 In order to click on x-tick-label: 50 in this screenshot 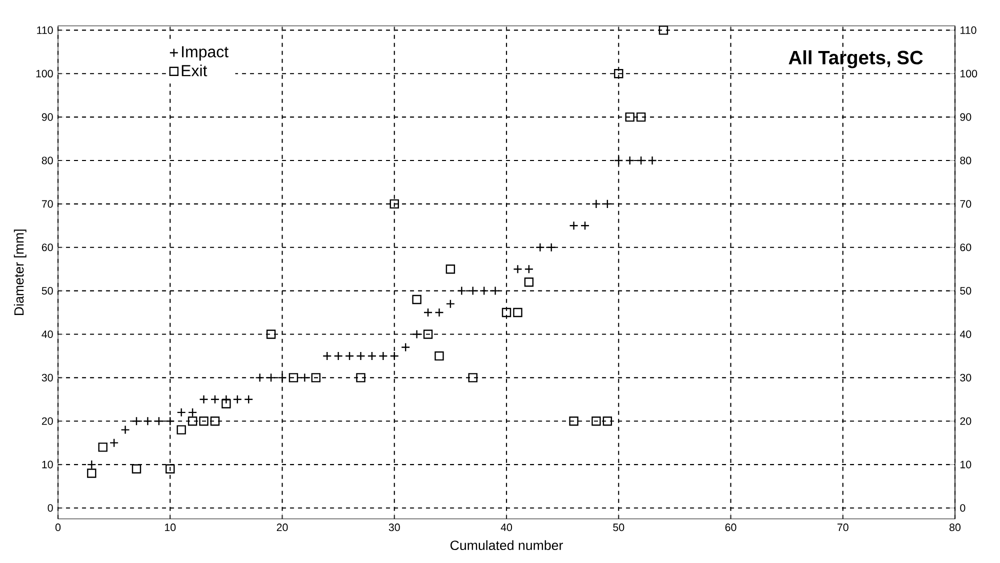, I will do `click(618, 528)`.